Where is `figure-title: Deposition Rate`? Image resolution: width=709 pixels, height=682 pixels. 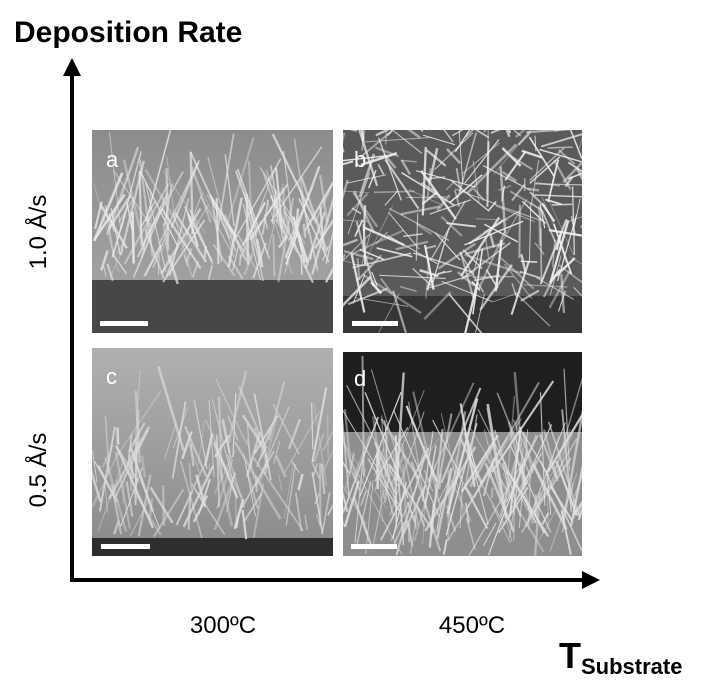 figure-title: Deposition Rate is located at coordinates (128, 32).